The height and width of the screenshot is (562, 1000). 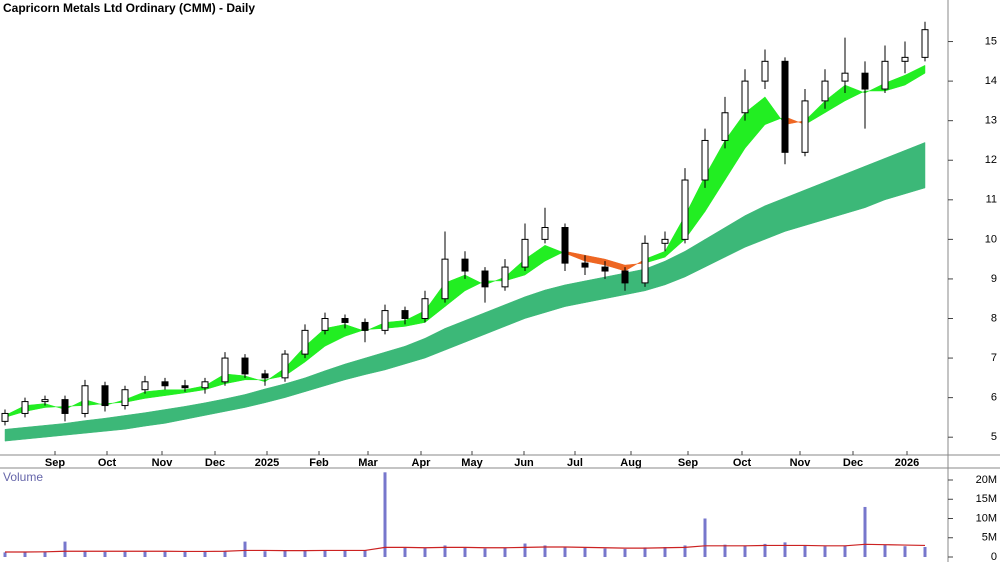 What do you see at coordinates (575, 463) in the screenshot?
I see `x-tick-label: Jul` at bounding box center [575, 463].